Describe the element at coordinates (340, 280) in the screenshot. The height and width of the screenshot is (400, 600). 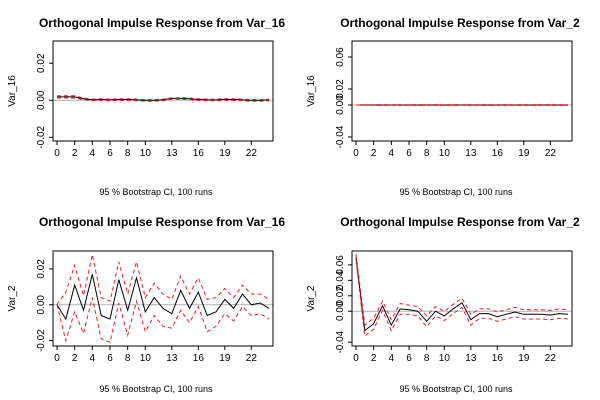
I see `y-tick-label: 0.04` at that location.